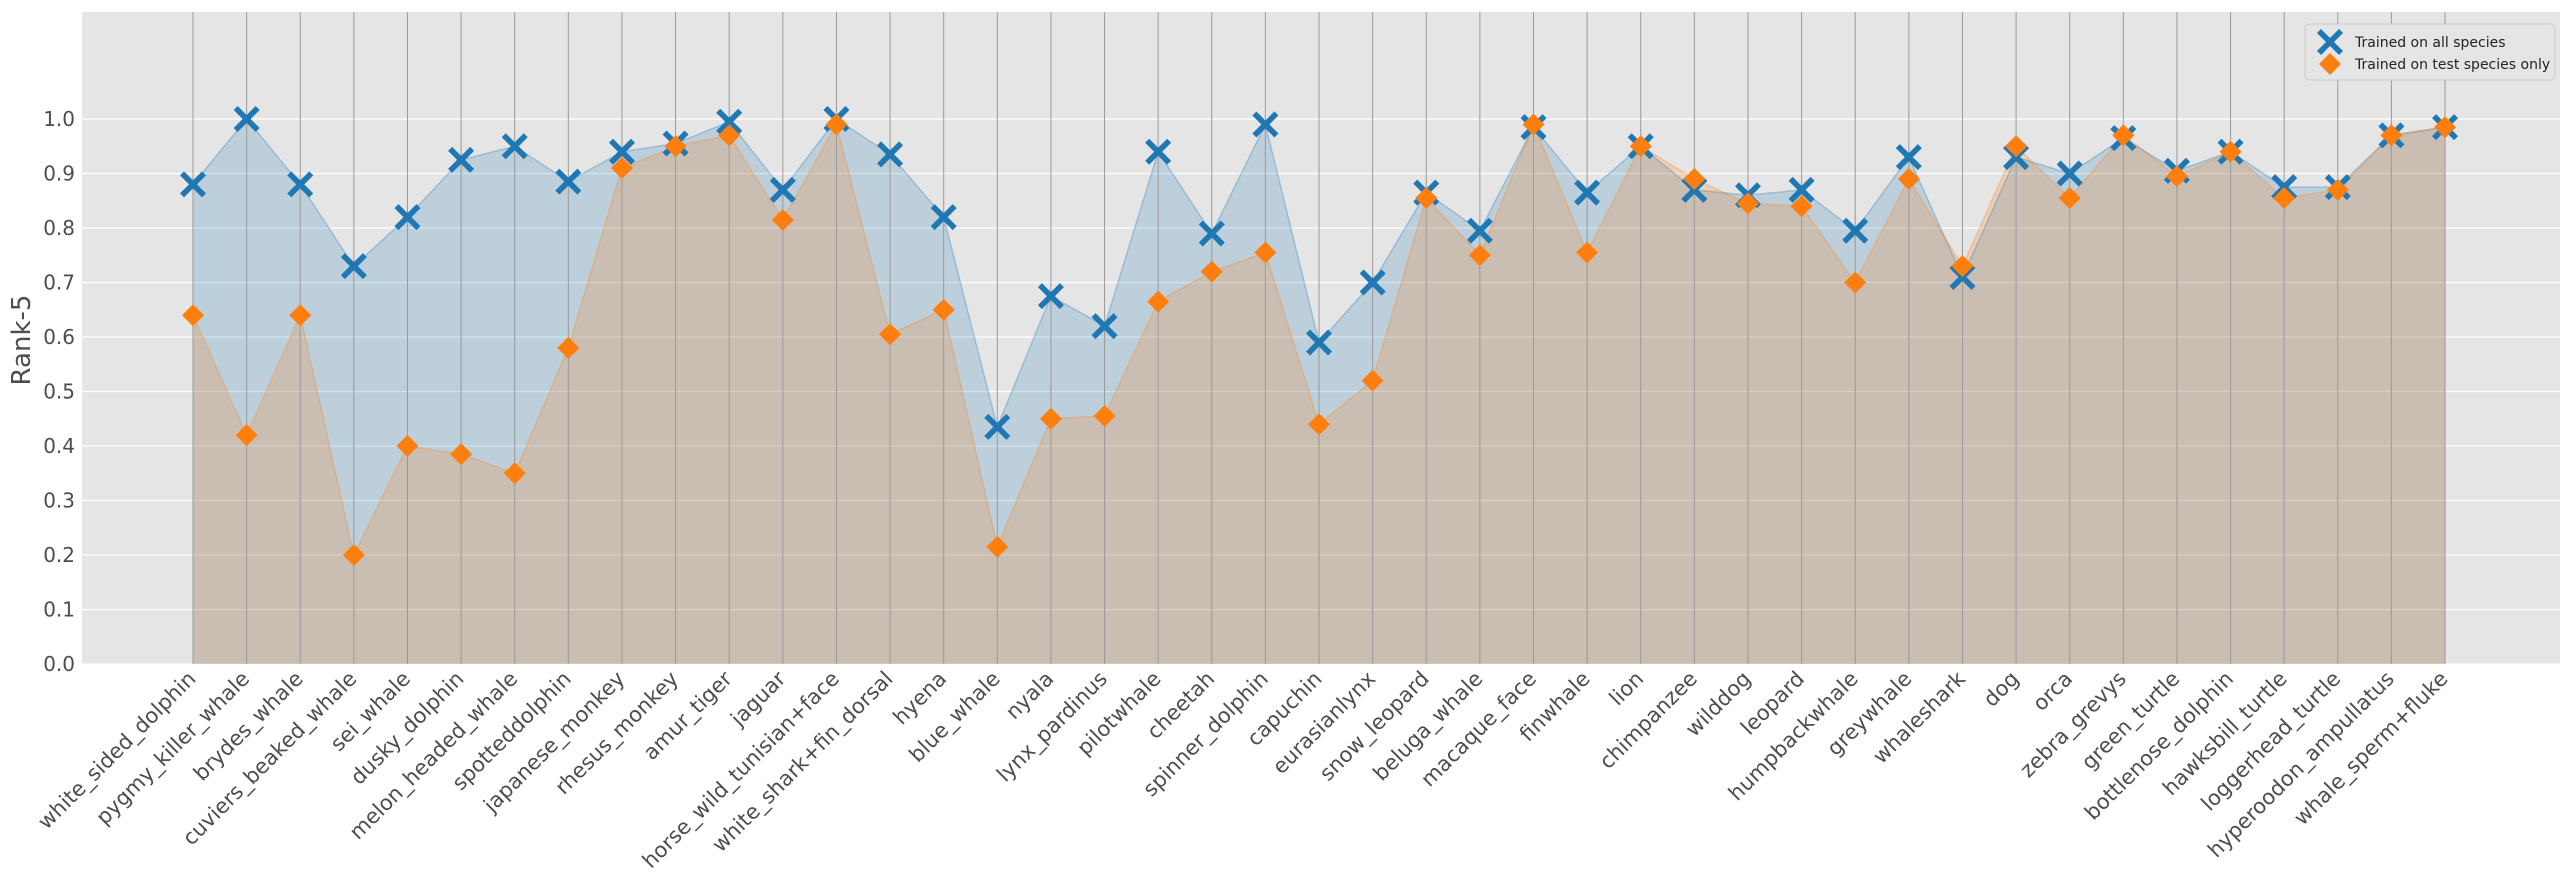  Describe the element at coordinates (2452, 65) in the screenshot. I see `legend-label-test-species: Trained on test species only` at that location.